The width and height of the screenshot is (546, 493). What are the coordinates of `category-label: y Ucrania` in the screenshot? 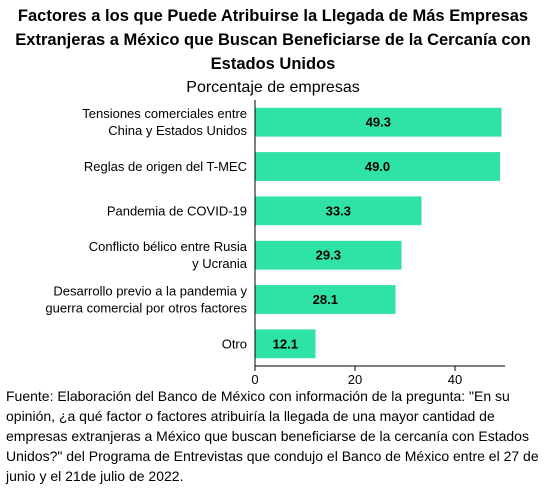 It's located at (220, 263).